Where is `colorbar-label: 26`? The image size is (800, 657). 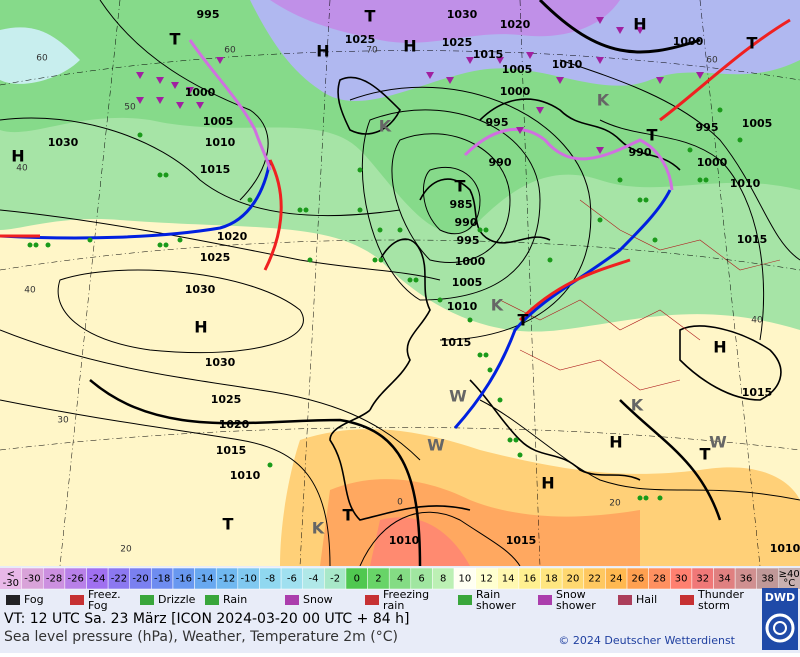
colorbar-label: 26 is located at coordinates (637, 579).